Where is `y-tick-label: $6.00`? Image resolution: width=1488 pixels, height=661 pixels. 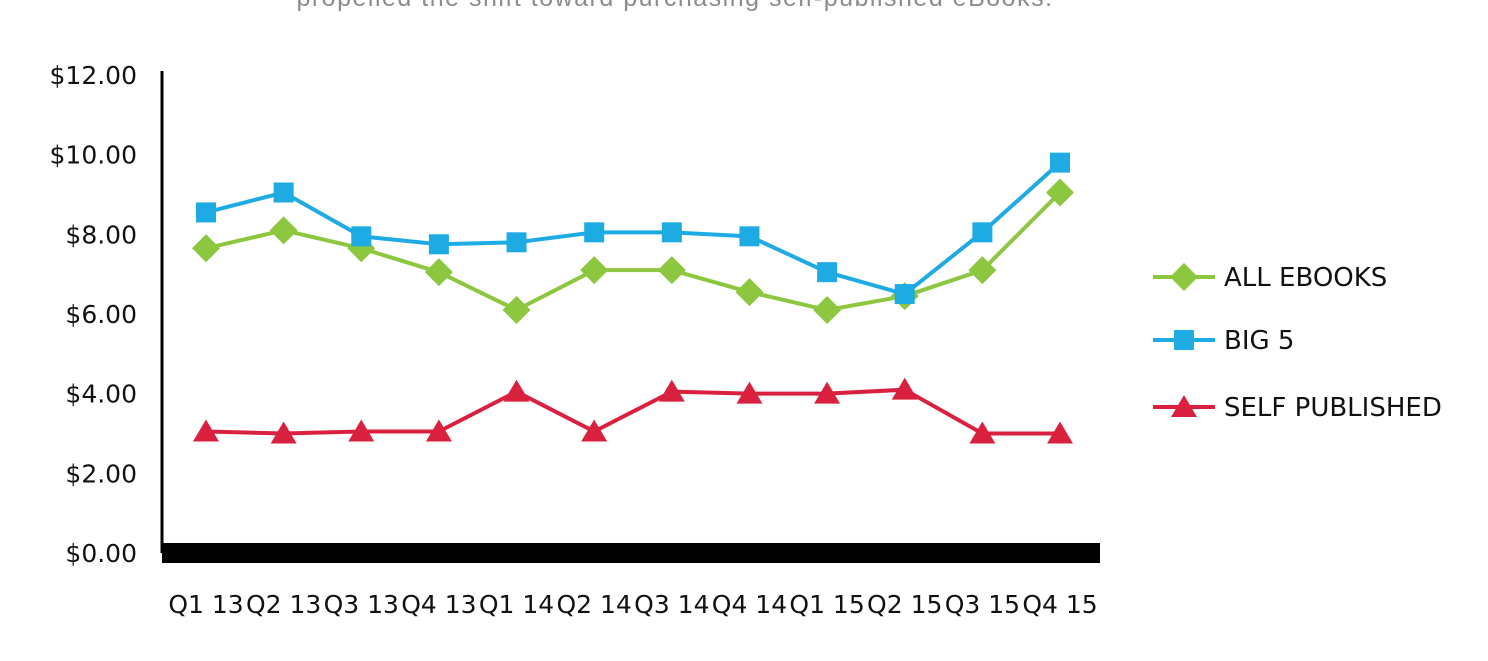 y-tick-label: $6.00 is located at coordinates (101, 314).